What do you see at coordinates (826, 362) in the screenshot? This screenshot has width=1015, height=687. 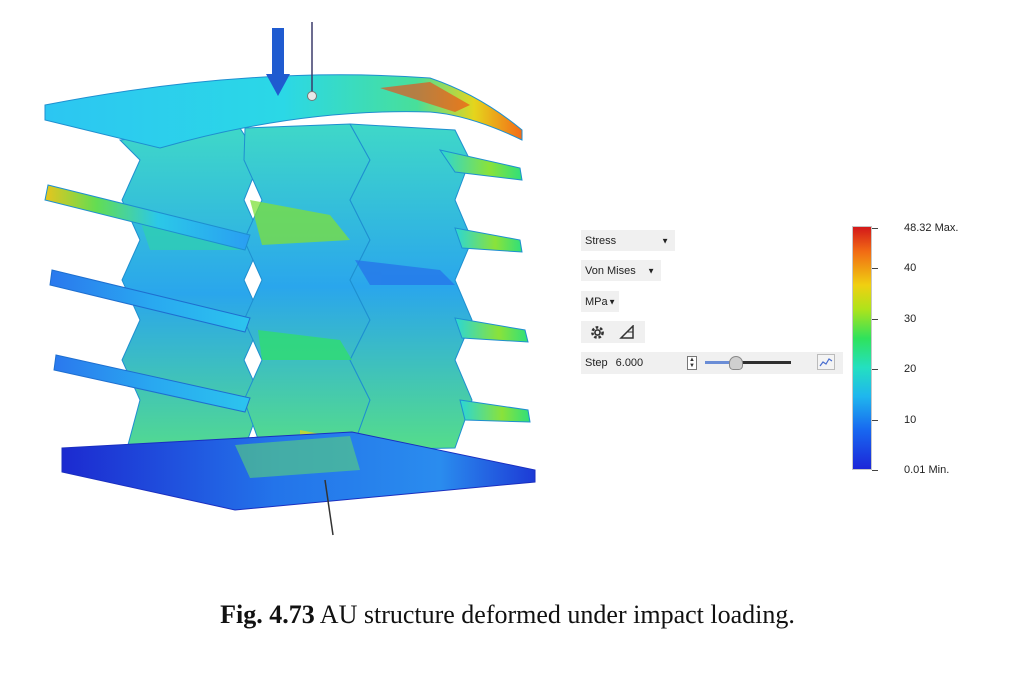 I see `graph-icon` at bounding box center [826, 362].